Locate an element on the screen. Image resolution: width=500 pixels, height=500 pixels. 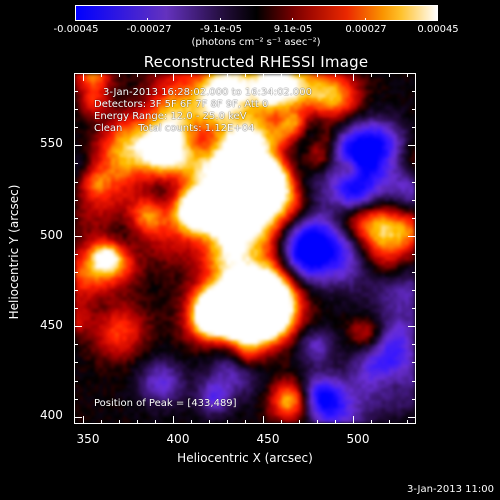
colorbar-tick-label: 0.00045 is located at coordinates (438, 29).